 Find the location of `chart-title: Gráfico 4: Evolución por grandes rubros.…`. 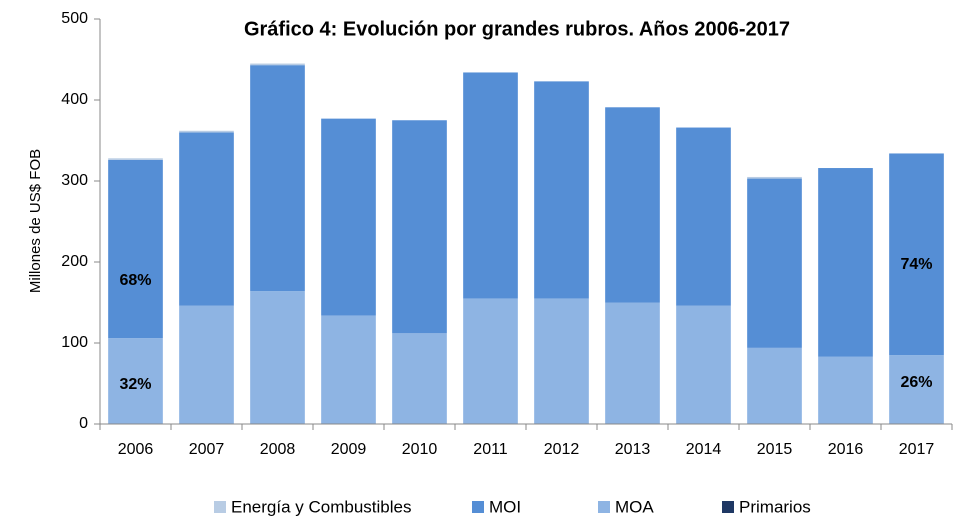

chart-title: Gráfico 4: Evolución por grandes rubros.… is located at coordinates (517, 29).